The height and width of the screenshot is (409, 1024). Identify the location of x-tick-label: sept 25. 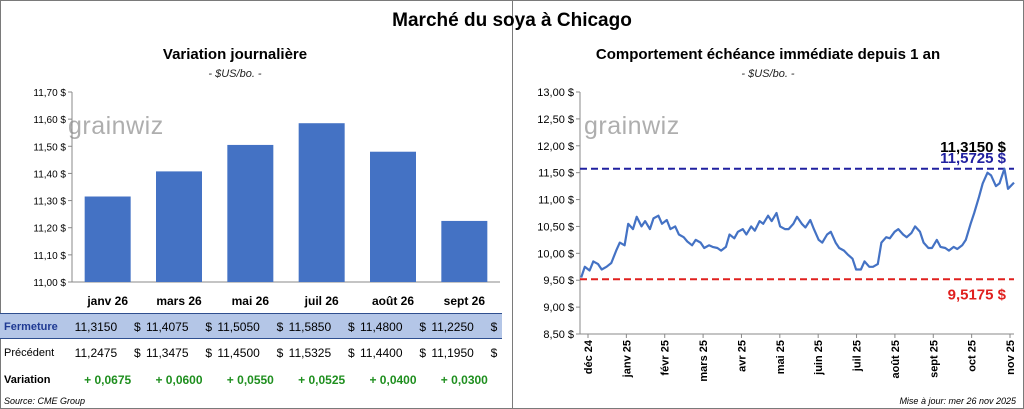
(934, 359).